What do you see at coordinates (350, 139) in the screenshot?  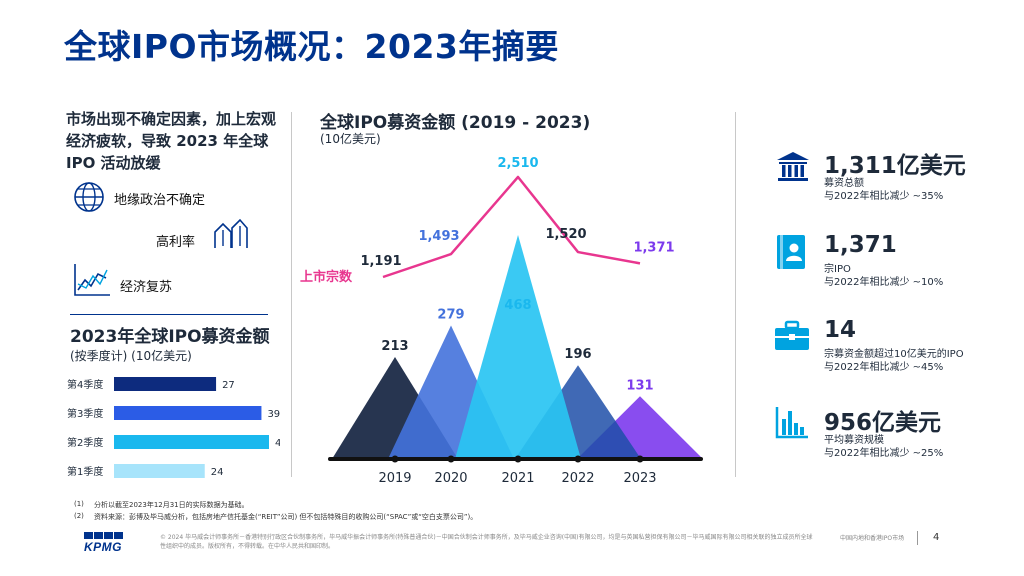 I see `main-chart-subtitle: (10亿美元)` at bounding box center [350, 139].